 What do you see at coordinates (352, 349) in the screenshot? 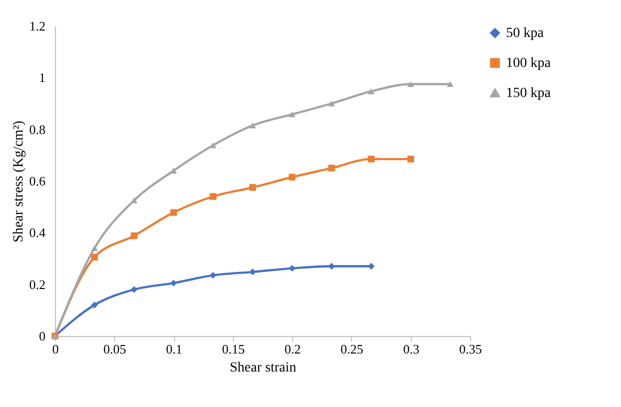
I see `x-tick-label: 0.25` at bounding box center [352, 349].